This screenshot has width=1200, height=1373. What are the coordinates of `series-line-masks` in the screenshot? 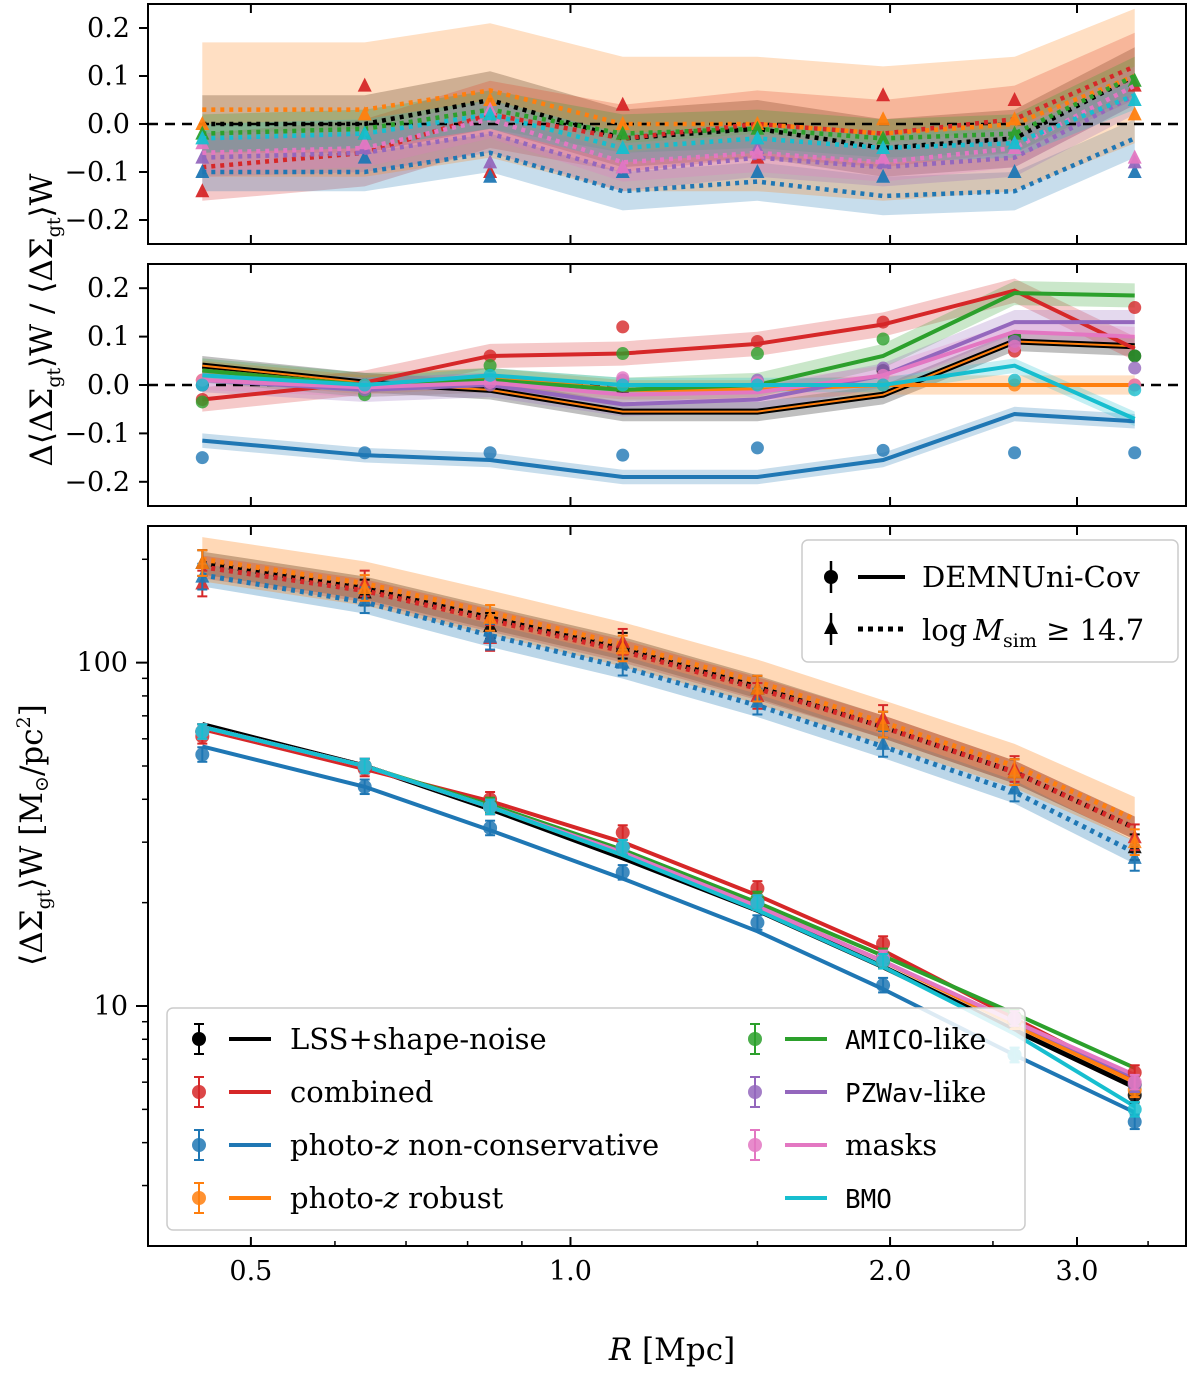 It's located at (669, 124).